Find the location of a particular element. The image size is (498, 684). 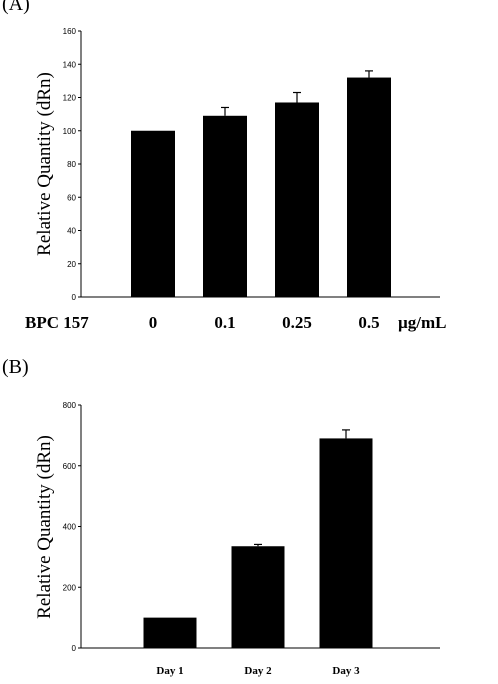

chart-b-category-label: Day 1 is located at coordinates (169, 671).